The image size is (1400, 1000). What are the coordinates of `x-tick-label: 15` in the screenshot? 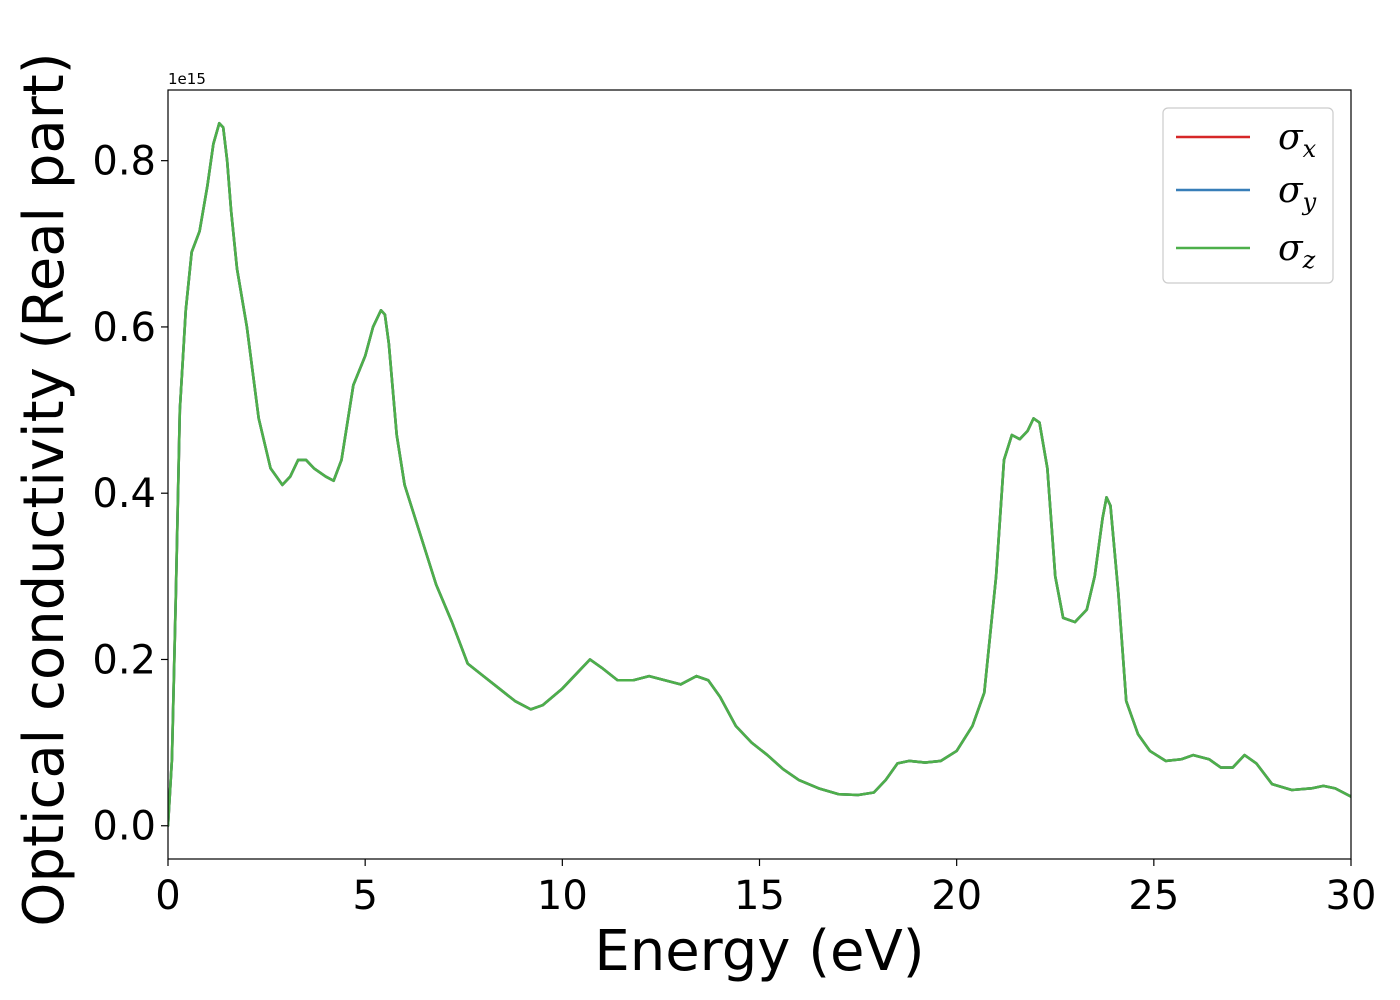 It's located at (759, 896).